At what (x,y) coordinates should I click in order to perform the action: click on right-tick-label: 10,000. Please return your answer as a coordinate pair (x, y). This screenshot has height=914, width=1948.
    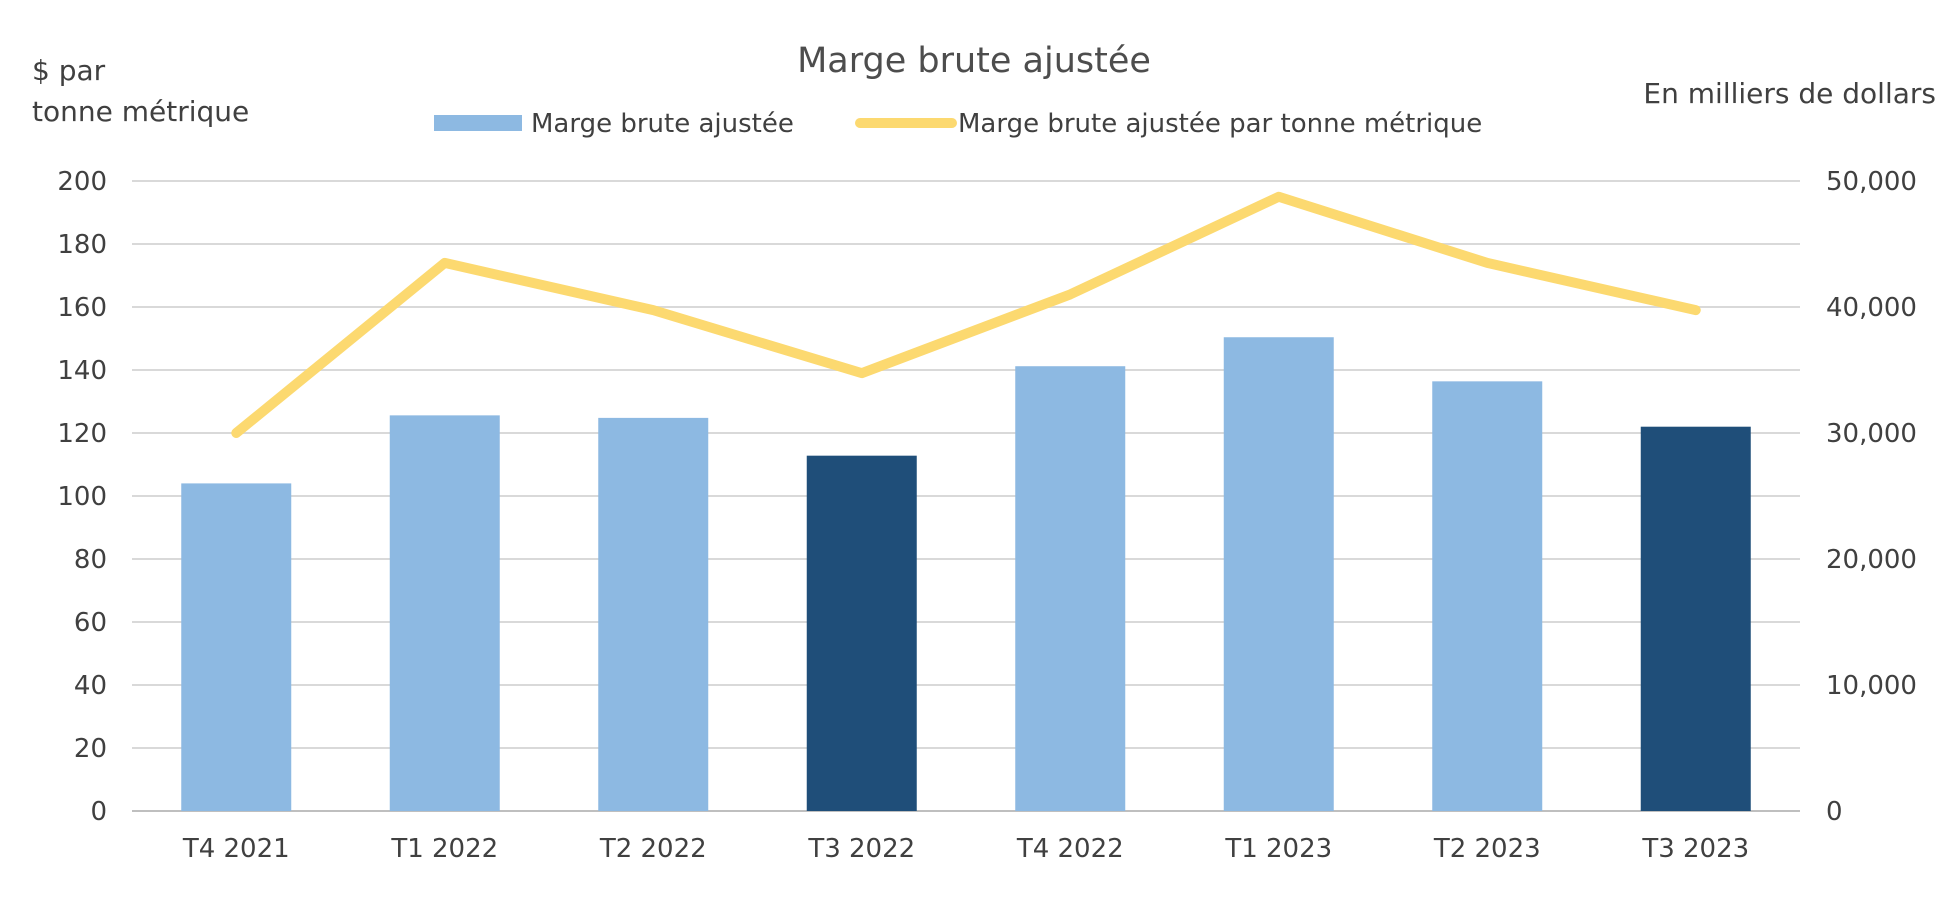
    Looking at the image, I should click on (1871, 686).